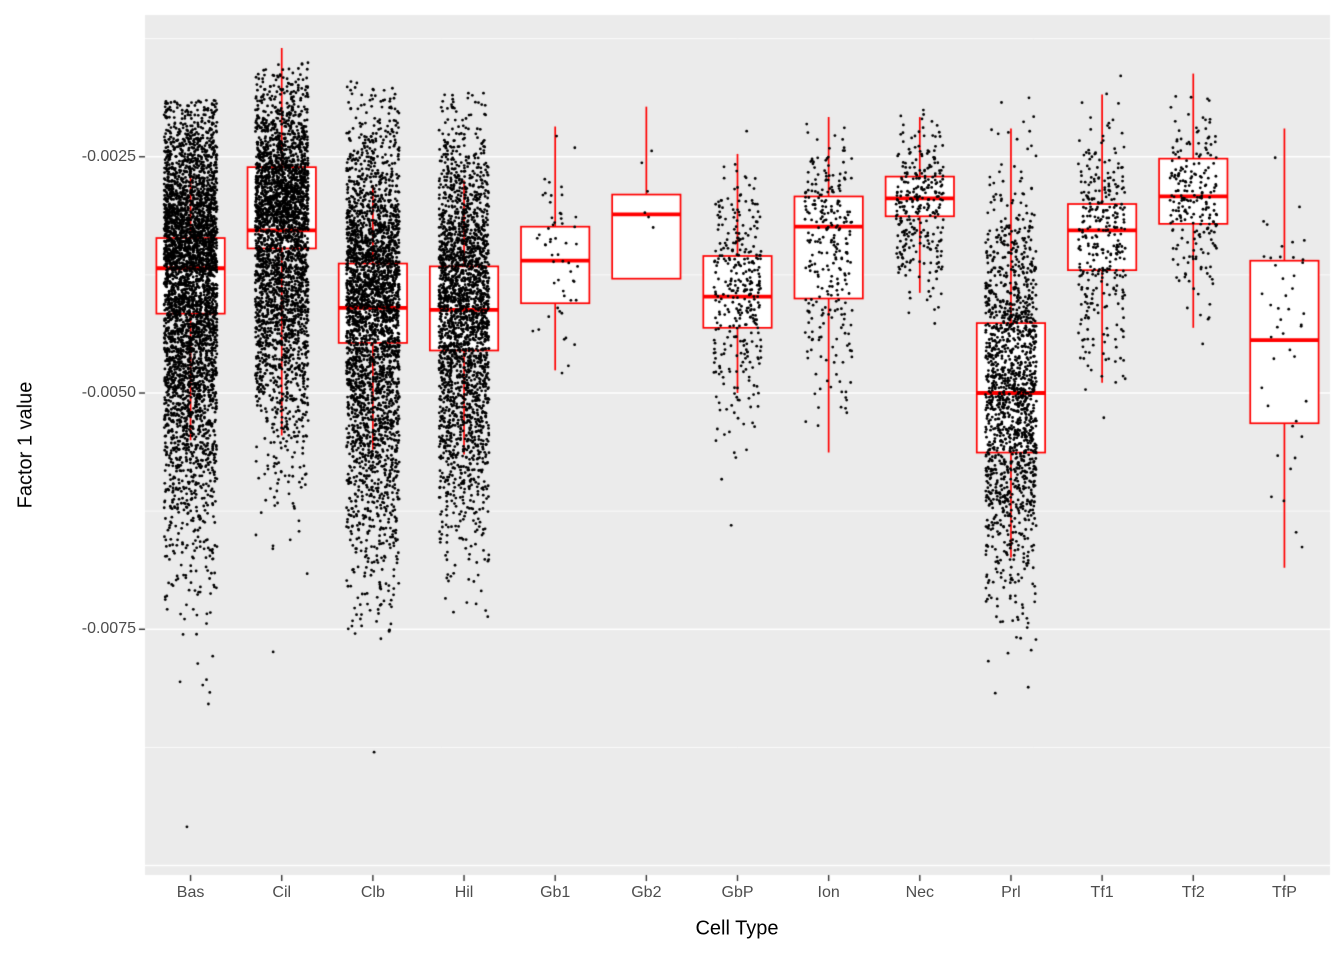 The image size is (1344, 960). I want to click on x-tick-label: Hil, so click(464, 892).